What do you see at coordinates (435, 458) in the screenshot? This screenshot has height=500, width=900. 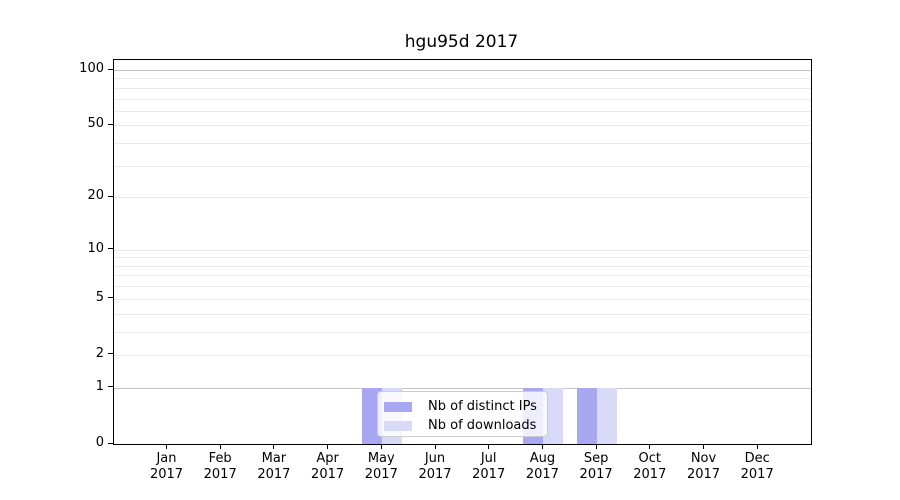 I see `x-tick-month: Jun` at bounding box center [435, 458].